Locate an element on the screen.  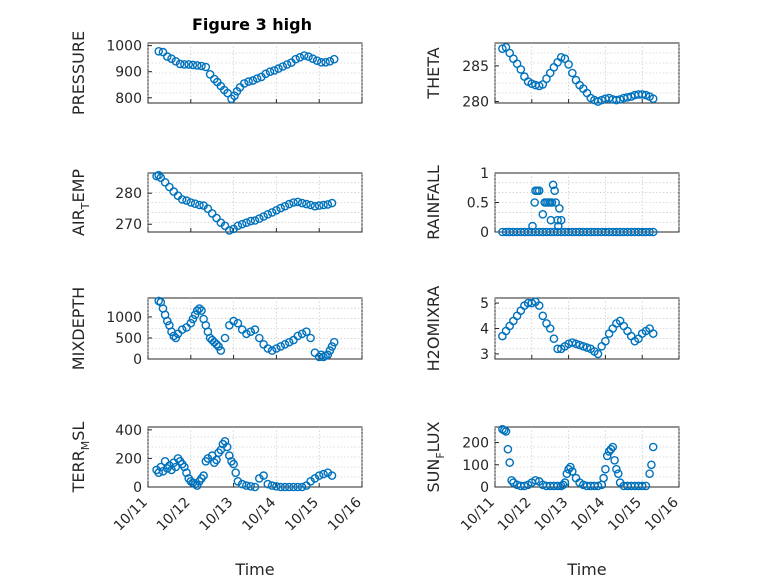
subplot-theta: 280 285 THETA is located at coordinates (552, 76).